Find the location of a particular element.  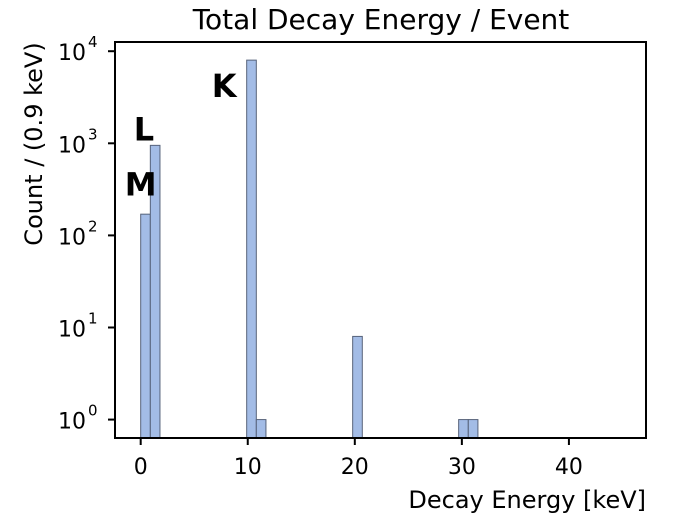

y-tick-exponent: 0 is located at coordinates (93, 411).